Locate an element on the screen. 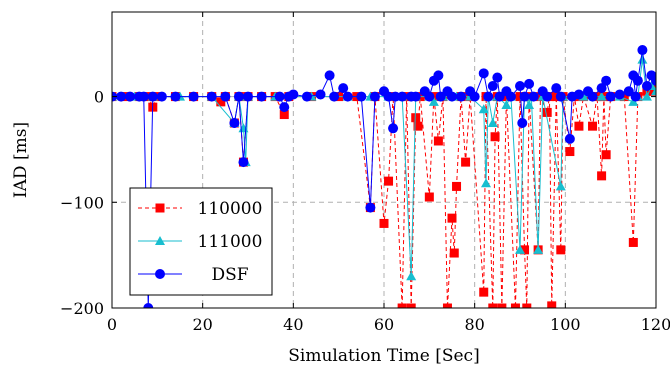  y-tick-label: −200 is located at coordinates (82, 308).